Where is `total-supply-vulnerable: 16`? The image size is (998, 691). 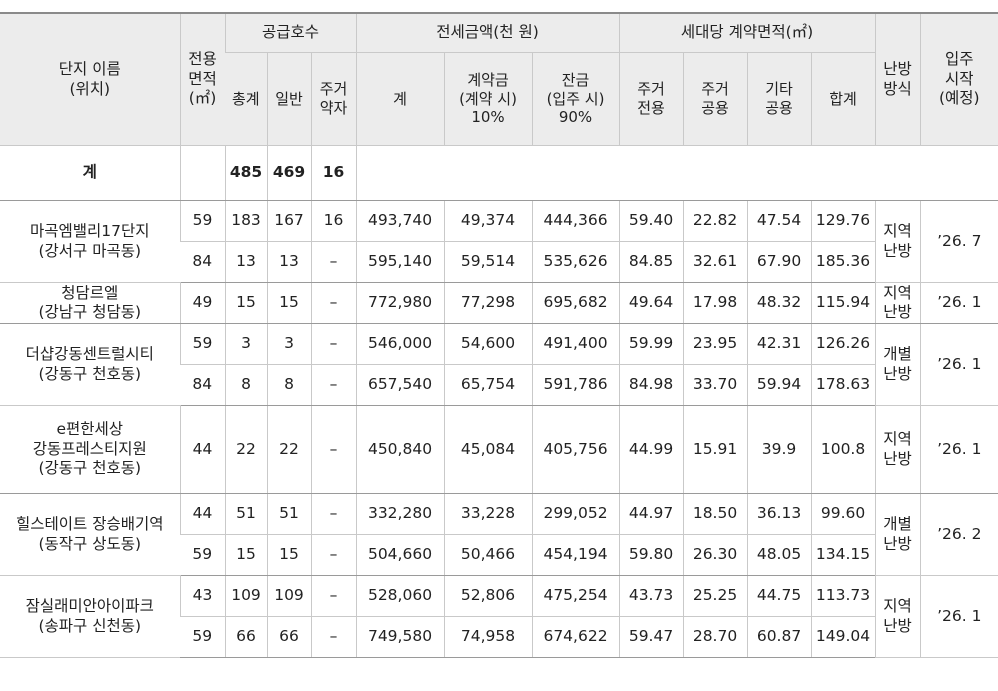 total-supply-vulnerable: 16 is located at coordinates (333, 173).